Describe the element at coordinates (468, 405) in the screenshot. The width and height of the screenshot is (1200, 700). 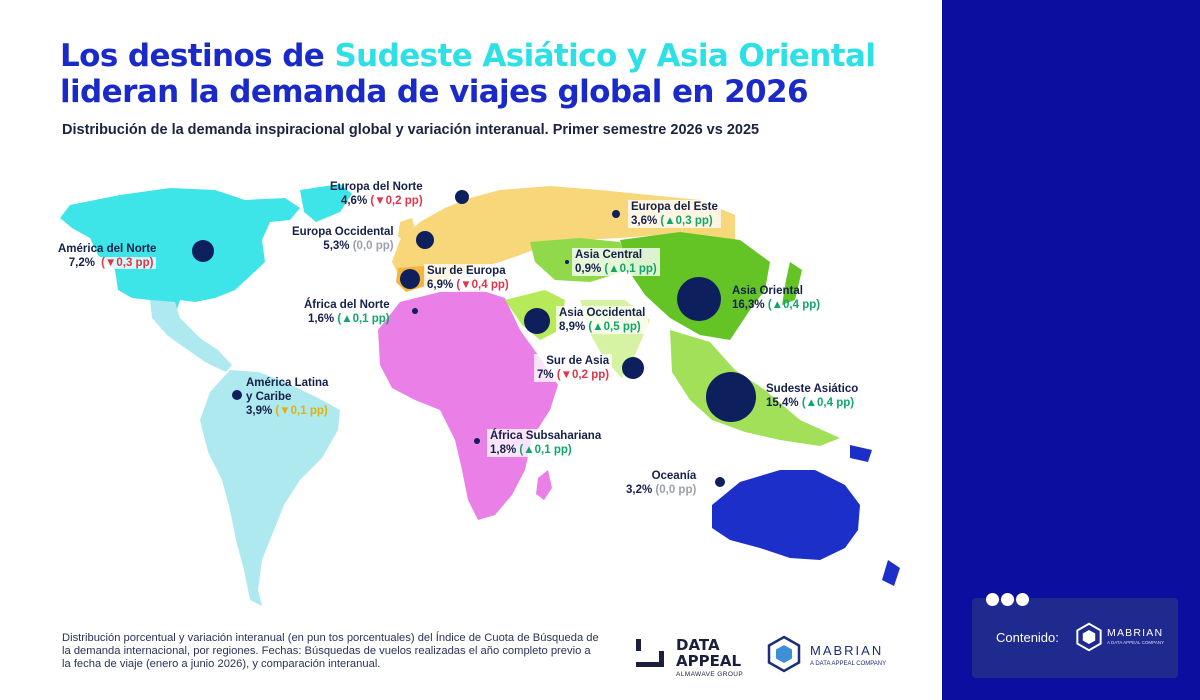
I see `region-africa` at that location.